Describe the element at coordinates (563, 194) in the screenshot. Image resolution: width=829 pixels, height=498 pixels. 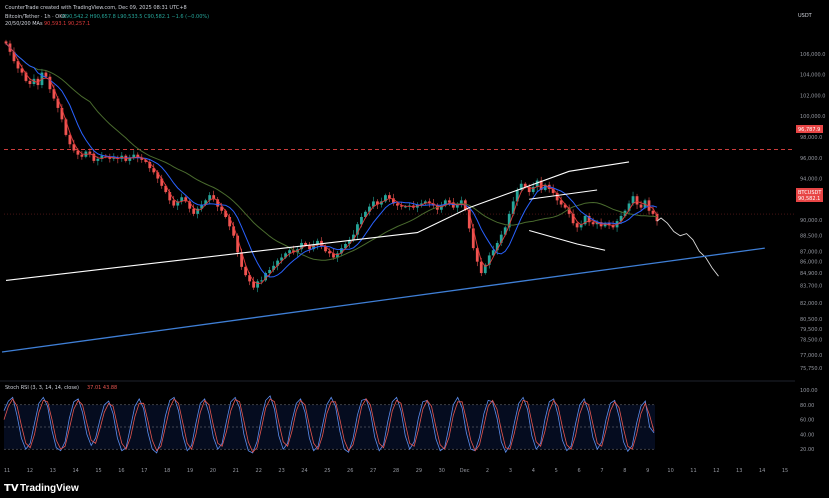
I see `wedge-upper` at that location.